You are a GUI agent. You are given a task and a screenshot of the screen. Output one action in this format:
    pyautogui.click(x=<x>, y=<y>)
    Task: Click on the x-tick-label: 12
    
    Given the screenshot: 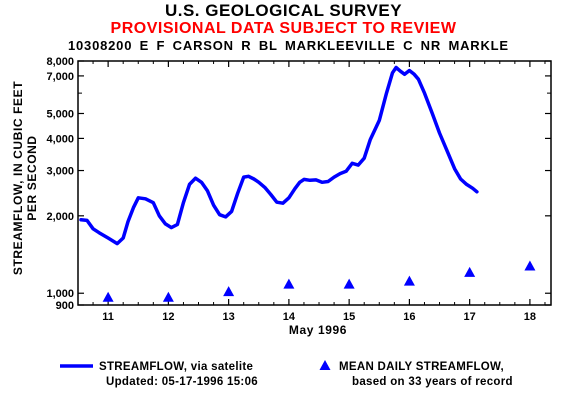 What is the action you would take?
    pyautogui.click(x=168, y=317)
    